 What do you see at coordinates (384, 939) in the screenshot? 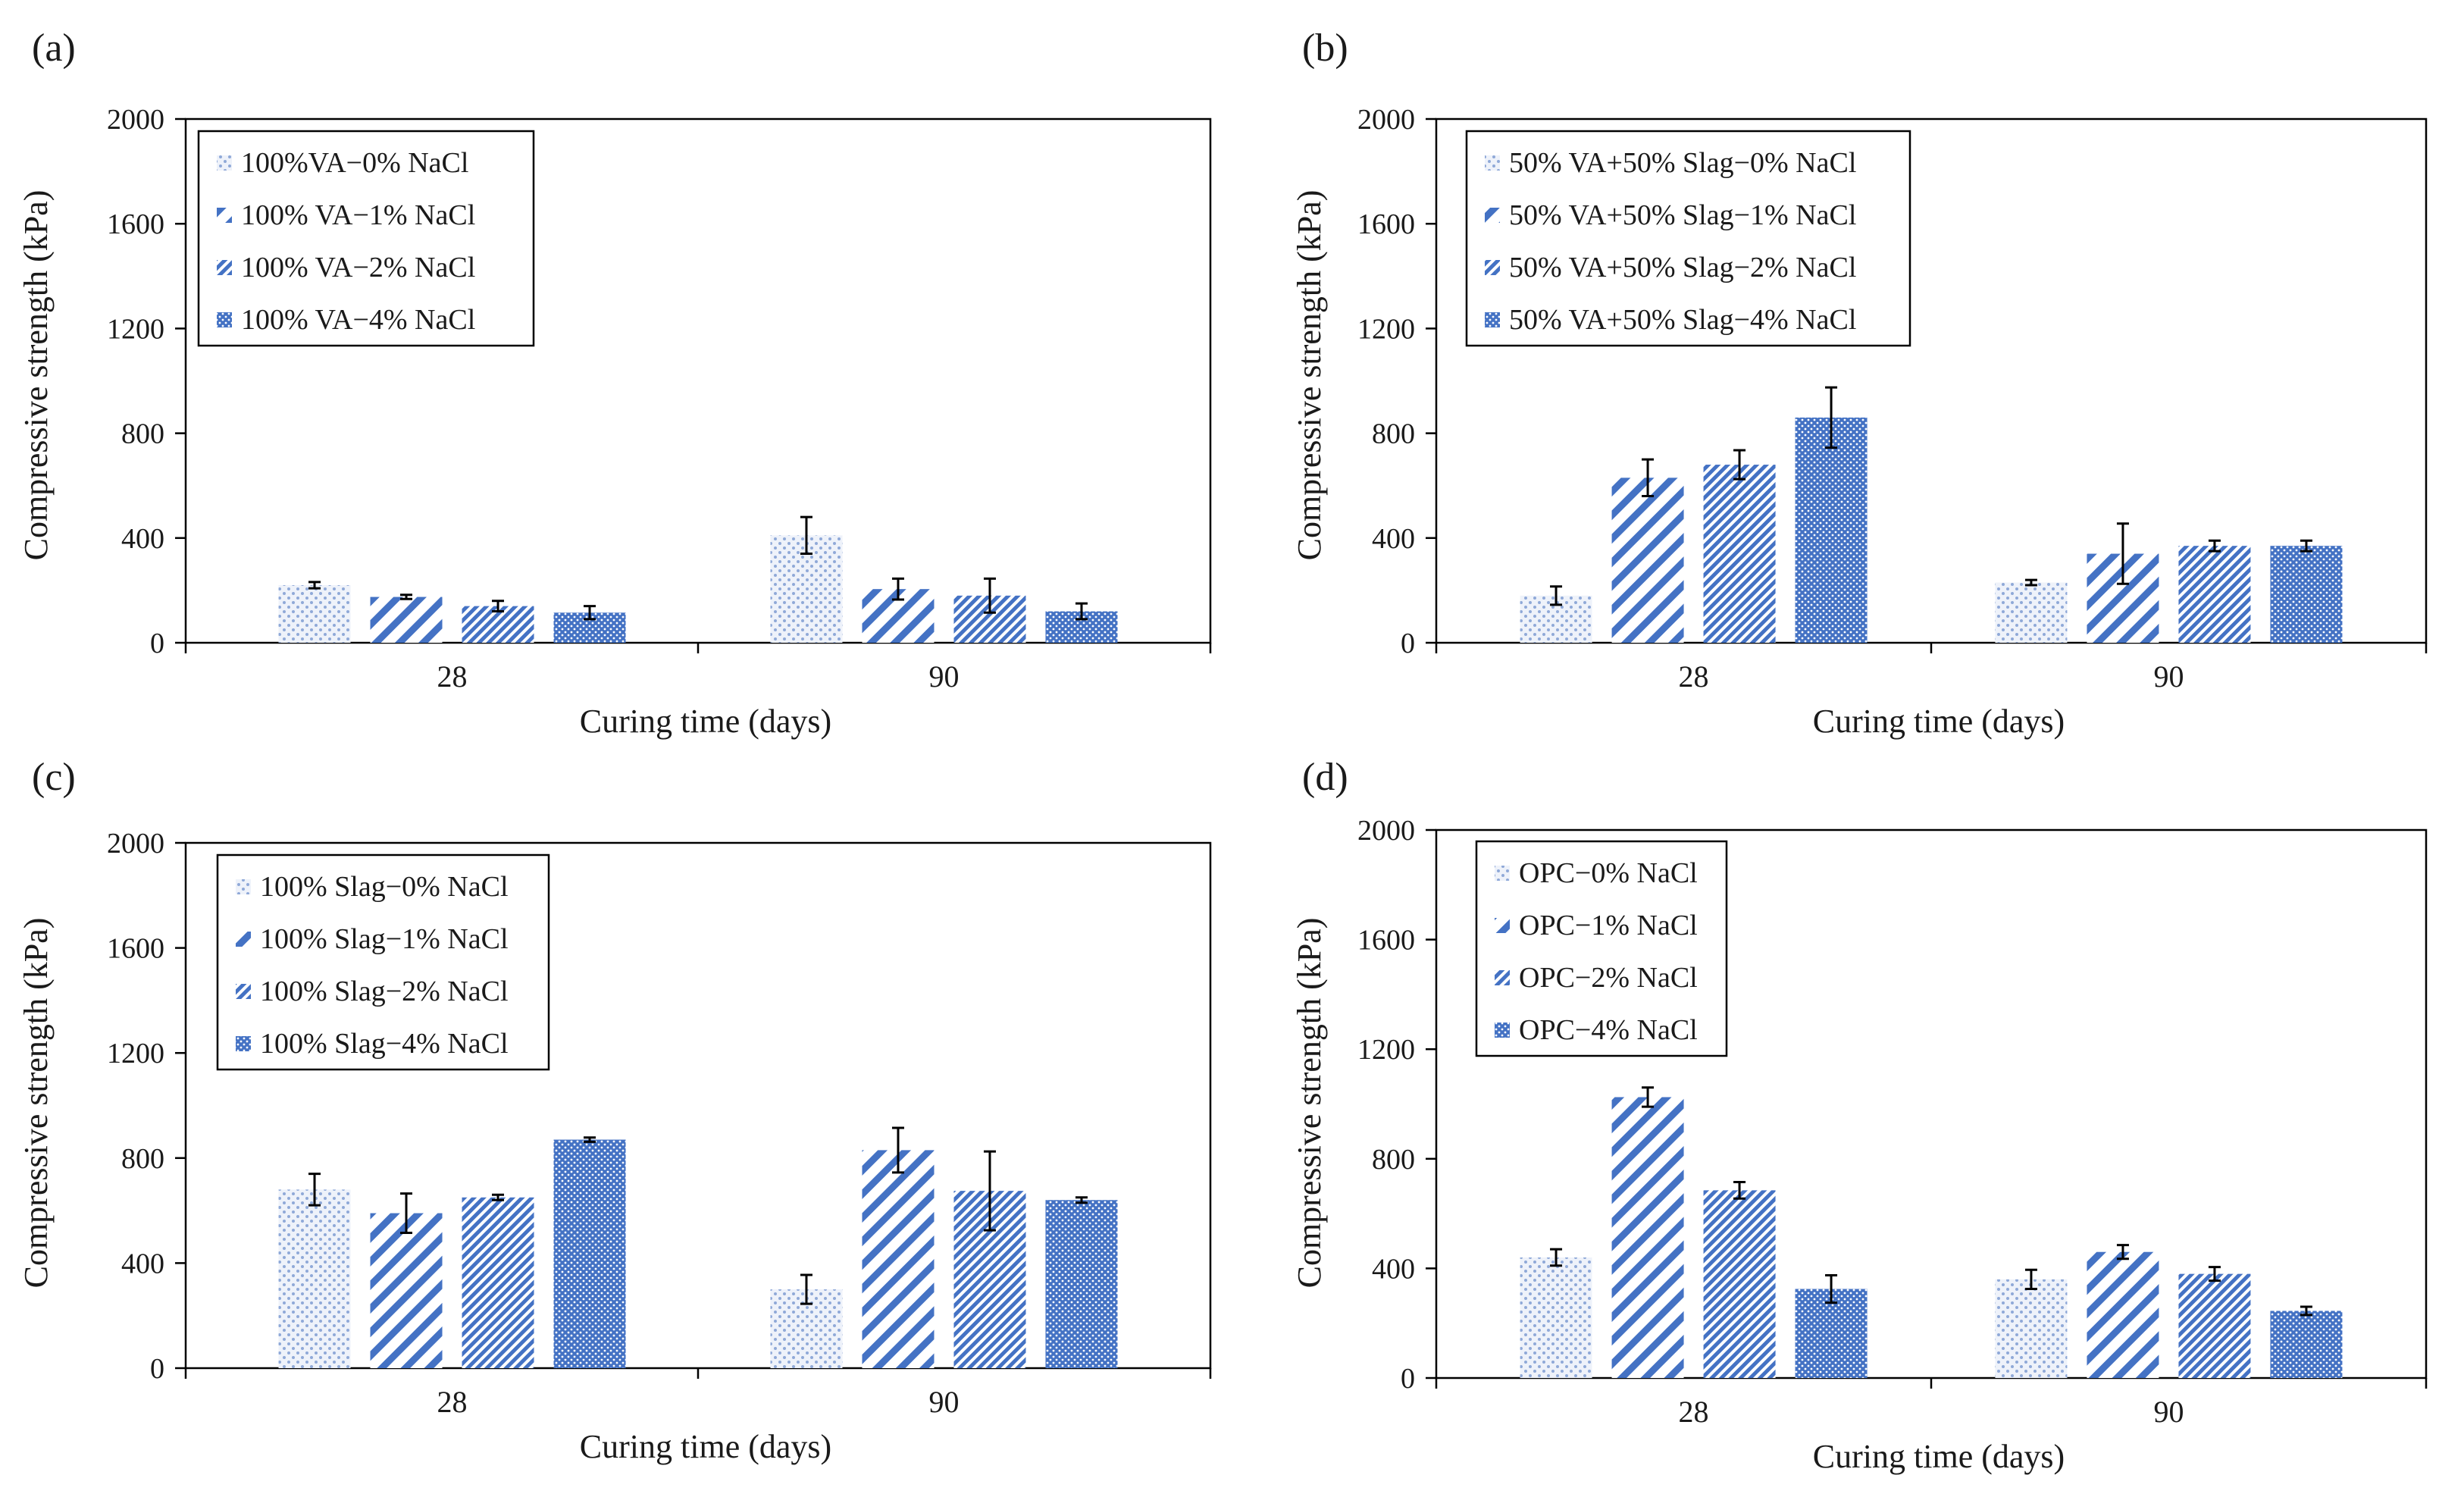
I see `legend-entry: 100% Slag−1% NaCl` at bounding box center [384, 939].